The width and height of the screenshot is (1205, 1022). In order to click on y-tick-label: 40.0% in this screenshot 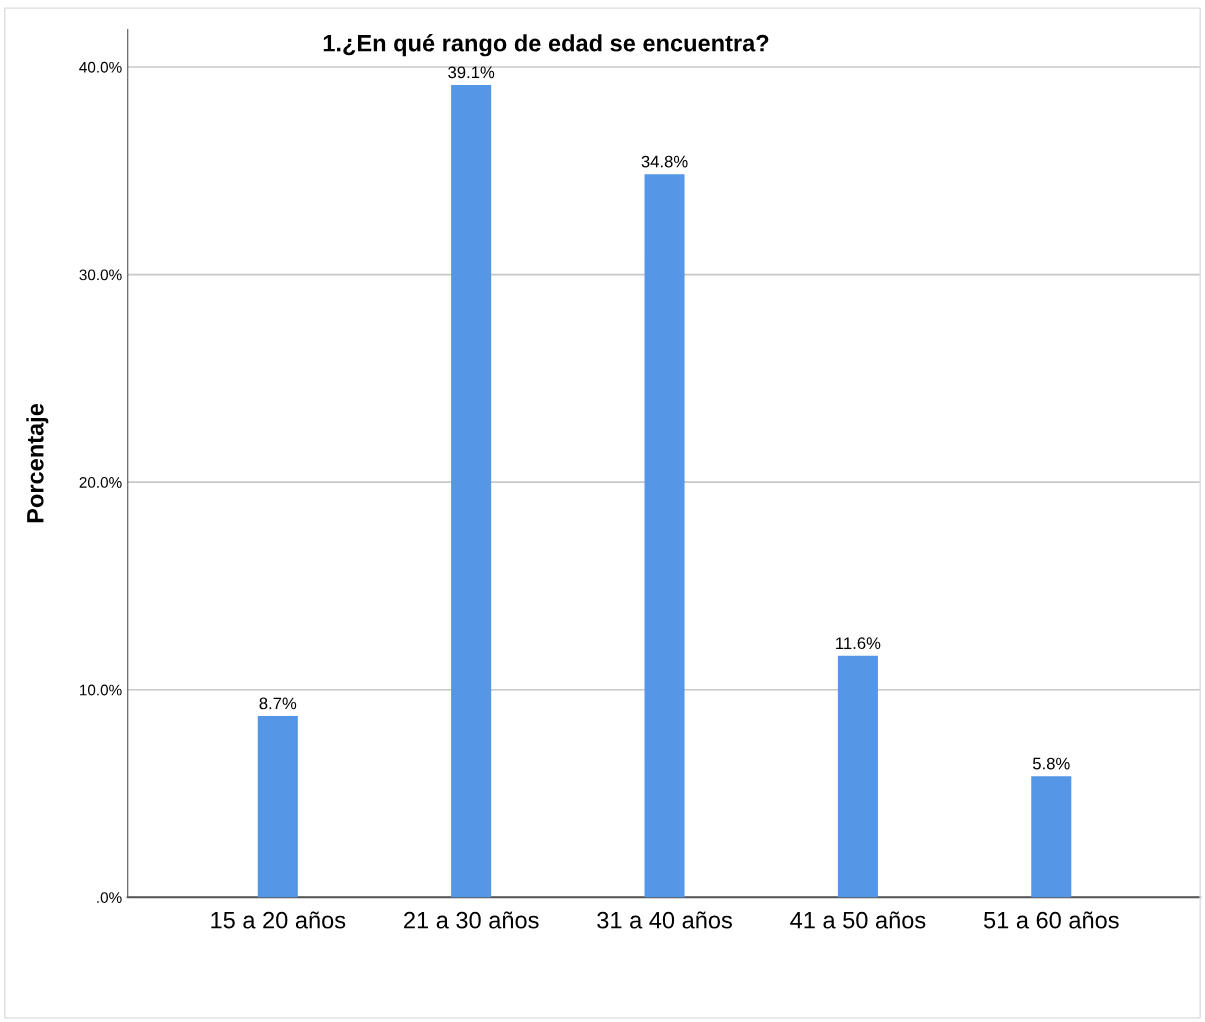, I will do `click(100, 67)`.